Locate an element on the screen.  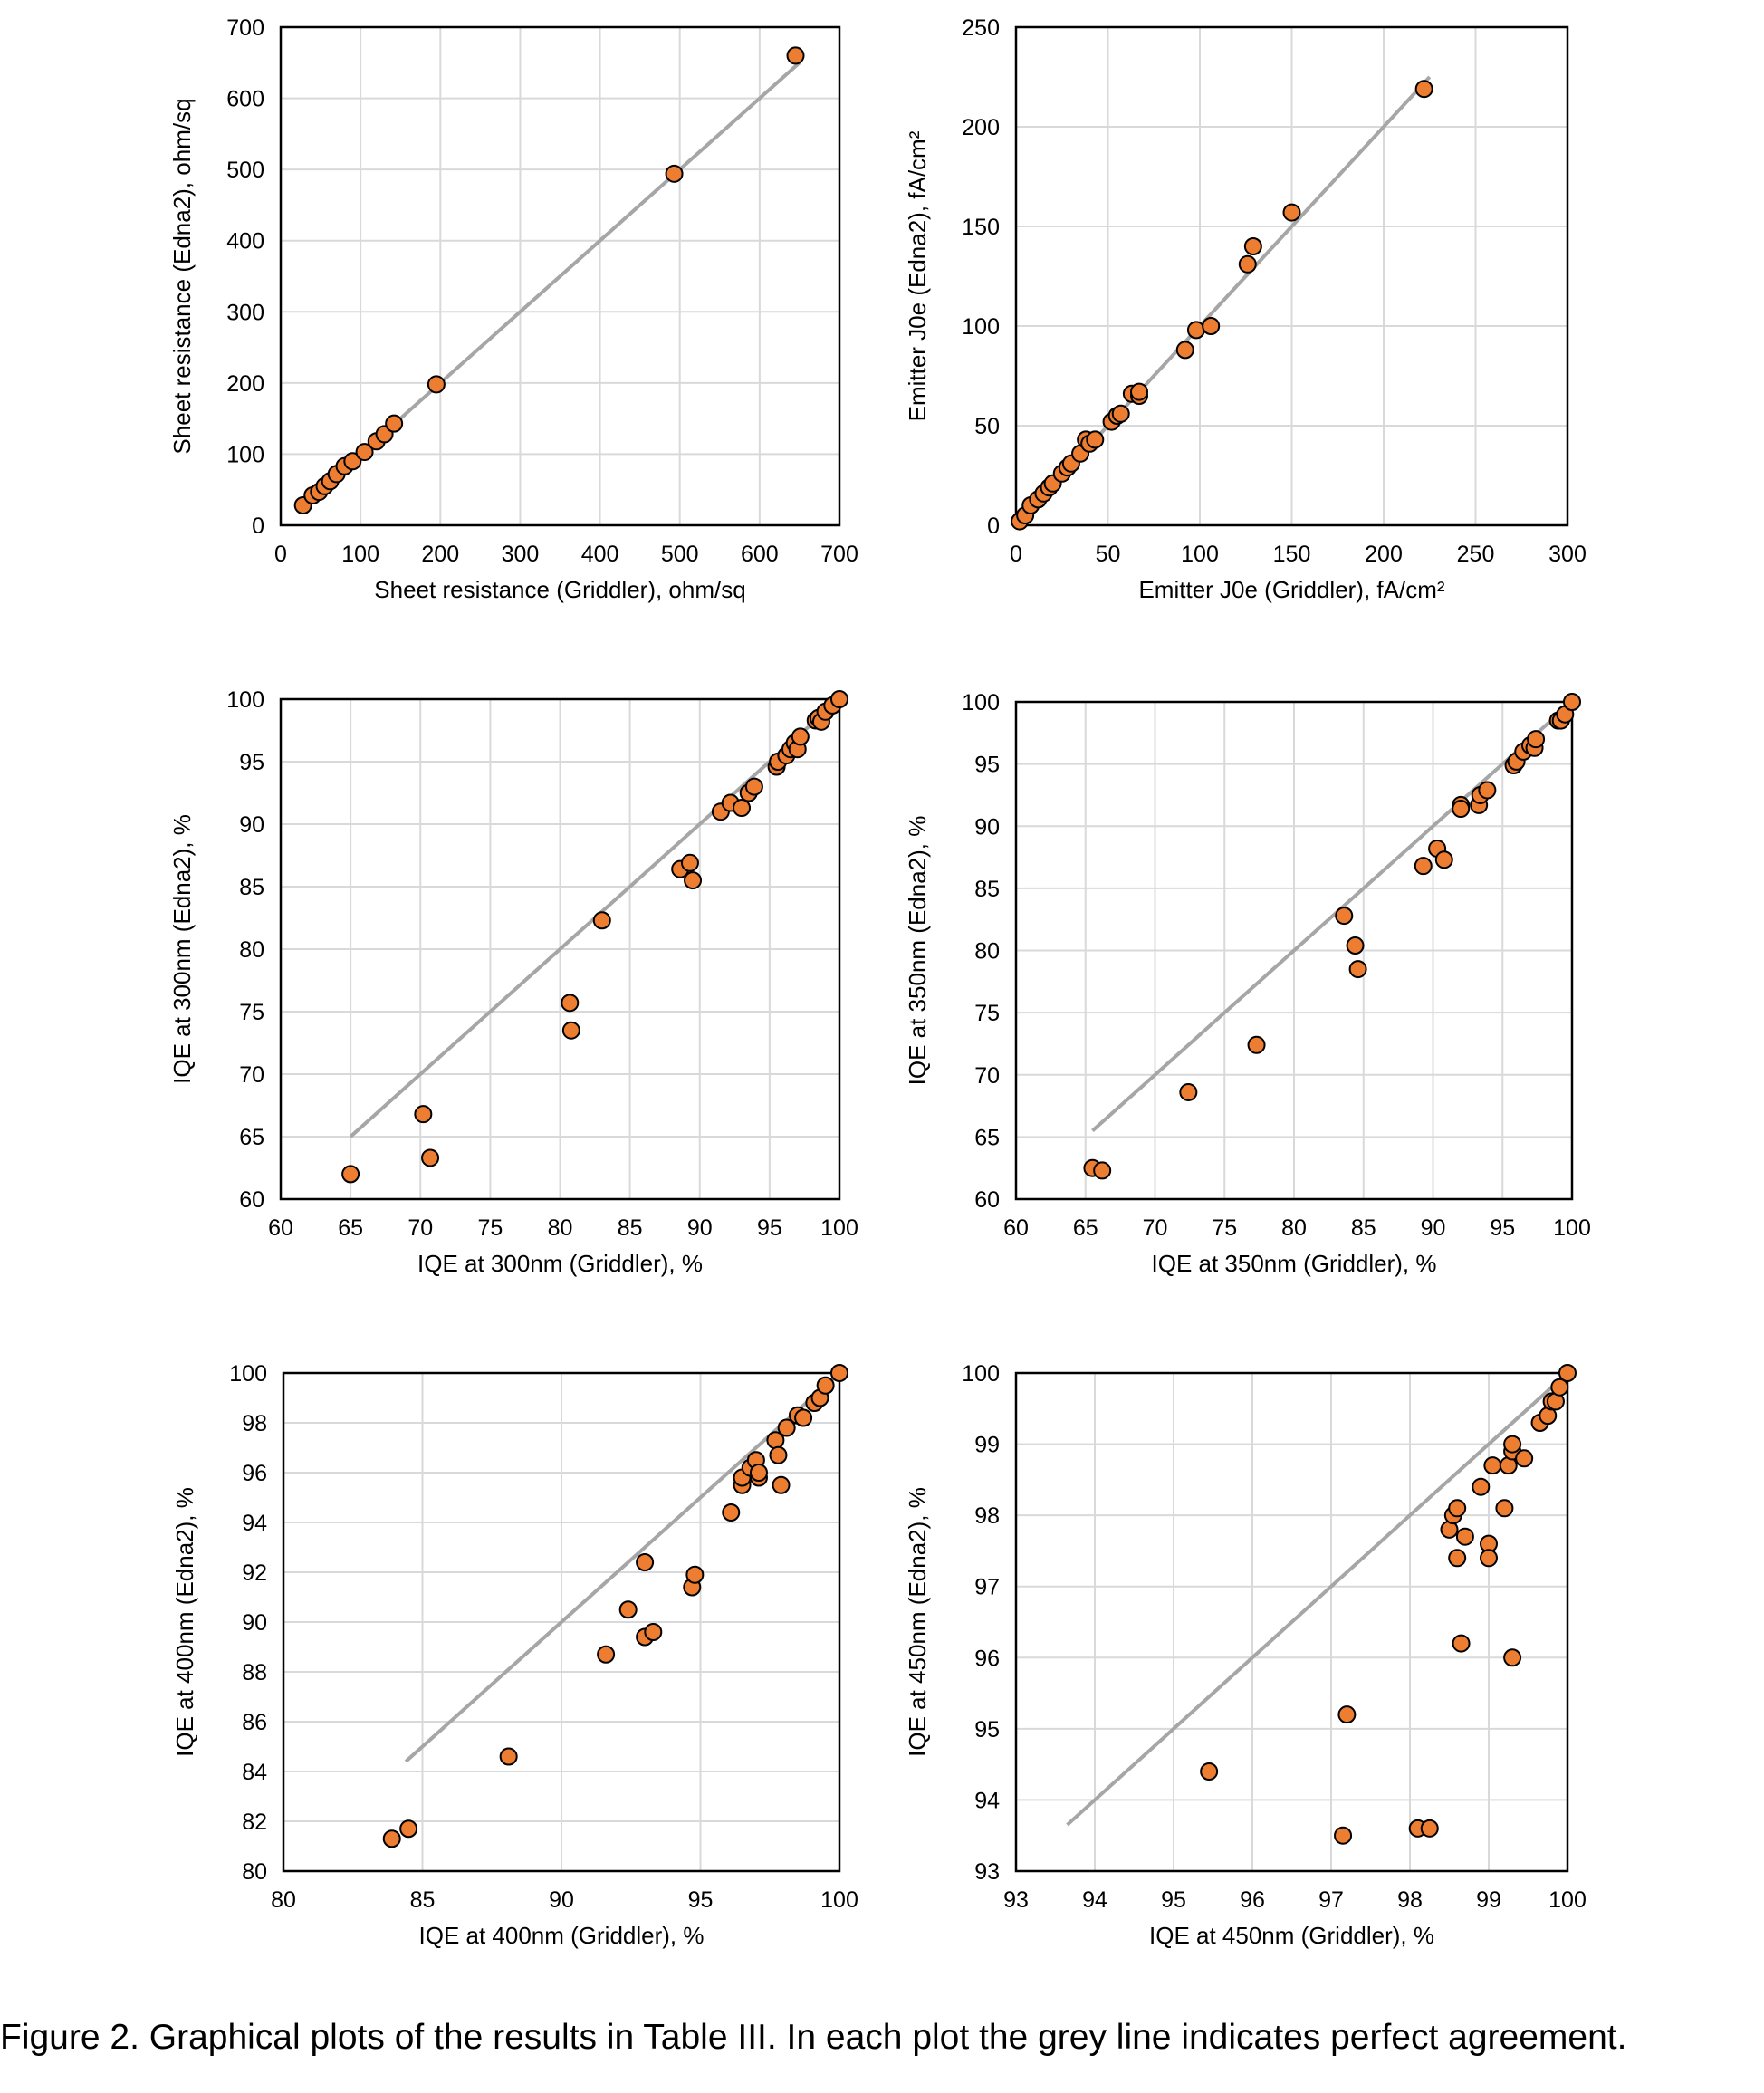
x-axis-label: IQE at 300nm (Griddler), % is located at coordinates (560, 1263).